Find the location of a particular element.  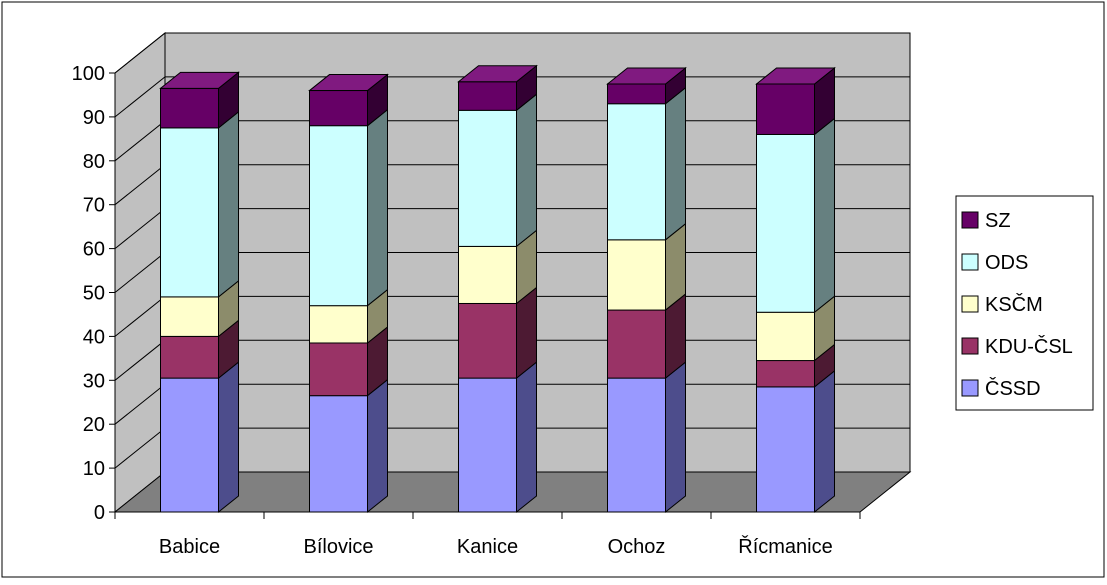

legend-item: KSČM is located at coordinates (1002, 304).